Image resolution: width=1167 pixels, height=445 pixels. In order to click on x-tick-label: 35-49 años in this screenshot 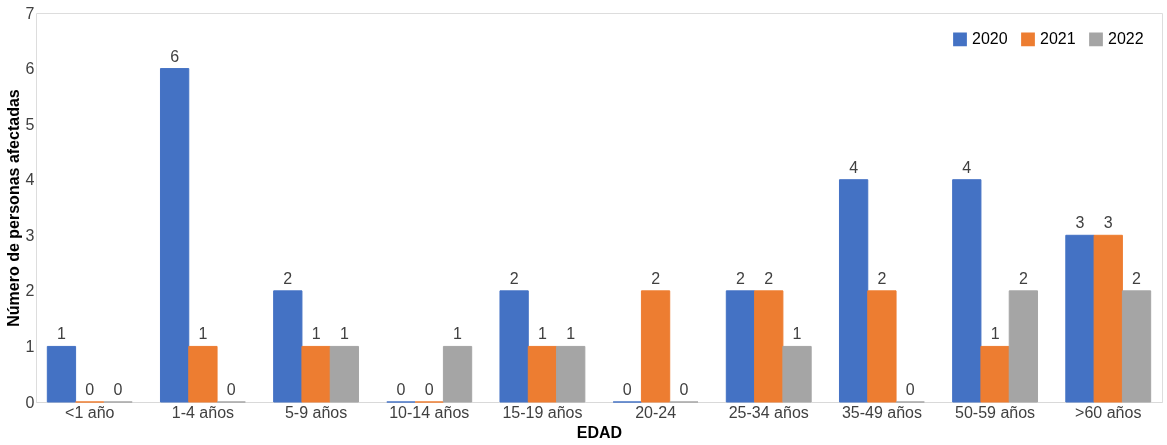, I will do `click(881, 412)`.